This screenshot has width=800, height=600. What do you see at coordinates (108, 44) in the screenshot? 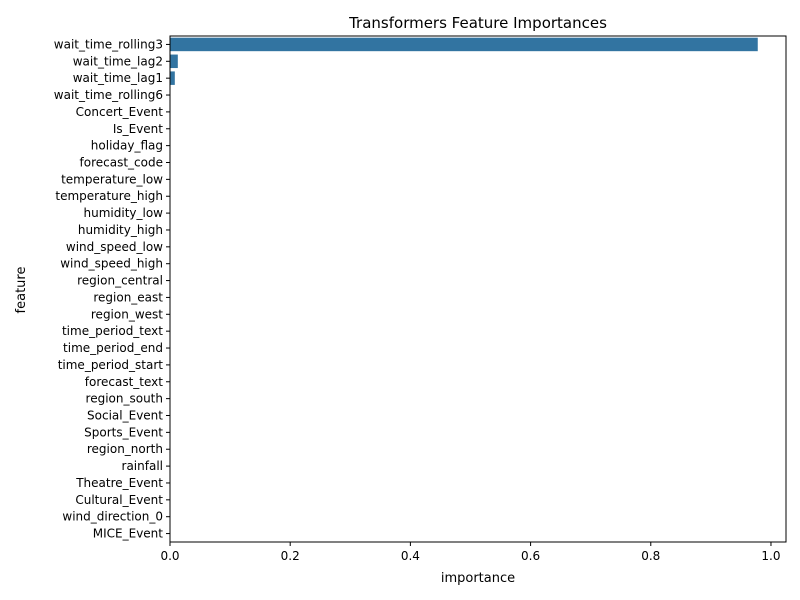
I see `y-tick-label: wait_time_rolling3` at bounding box center [108, 44].